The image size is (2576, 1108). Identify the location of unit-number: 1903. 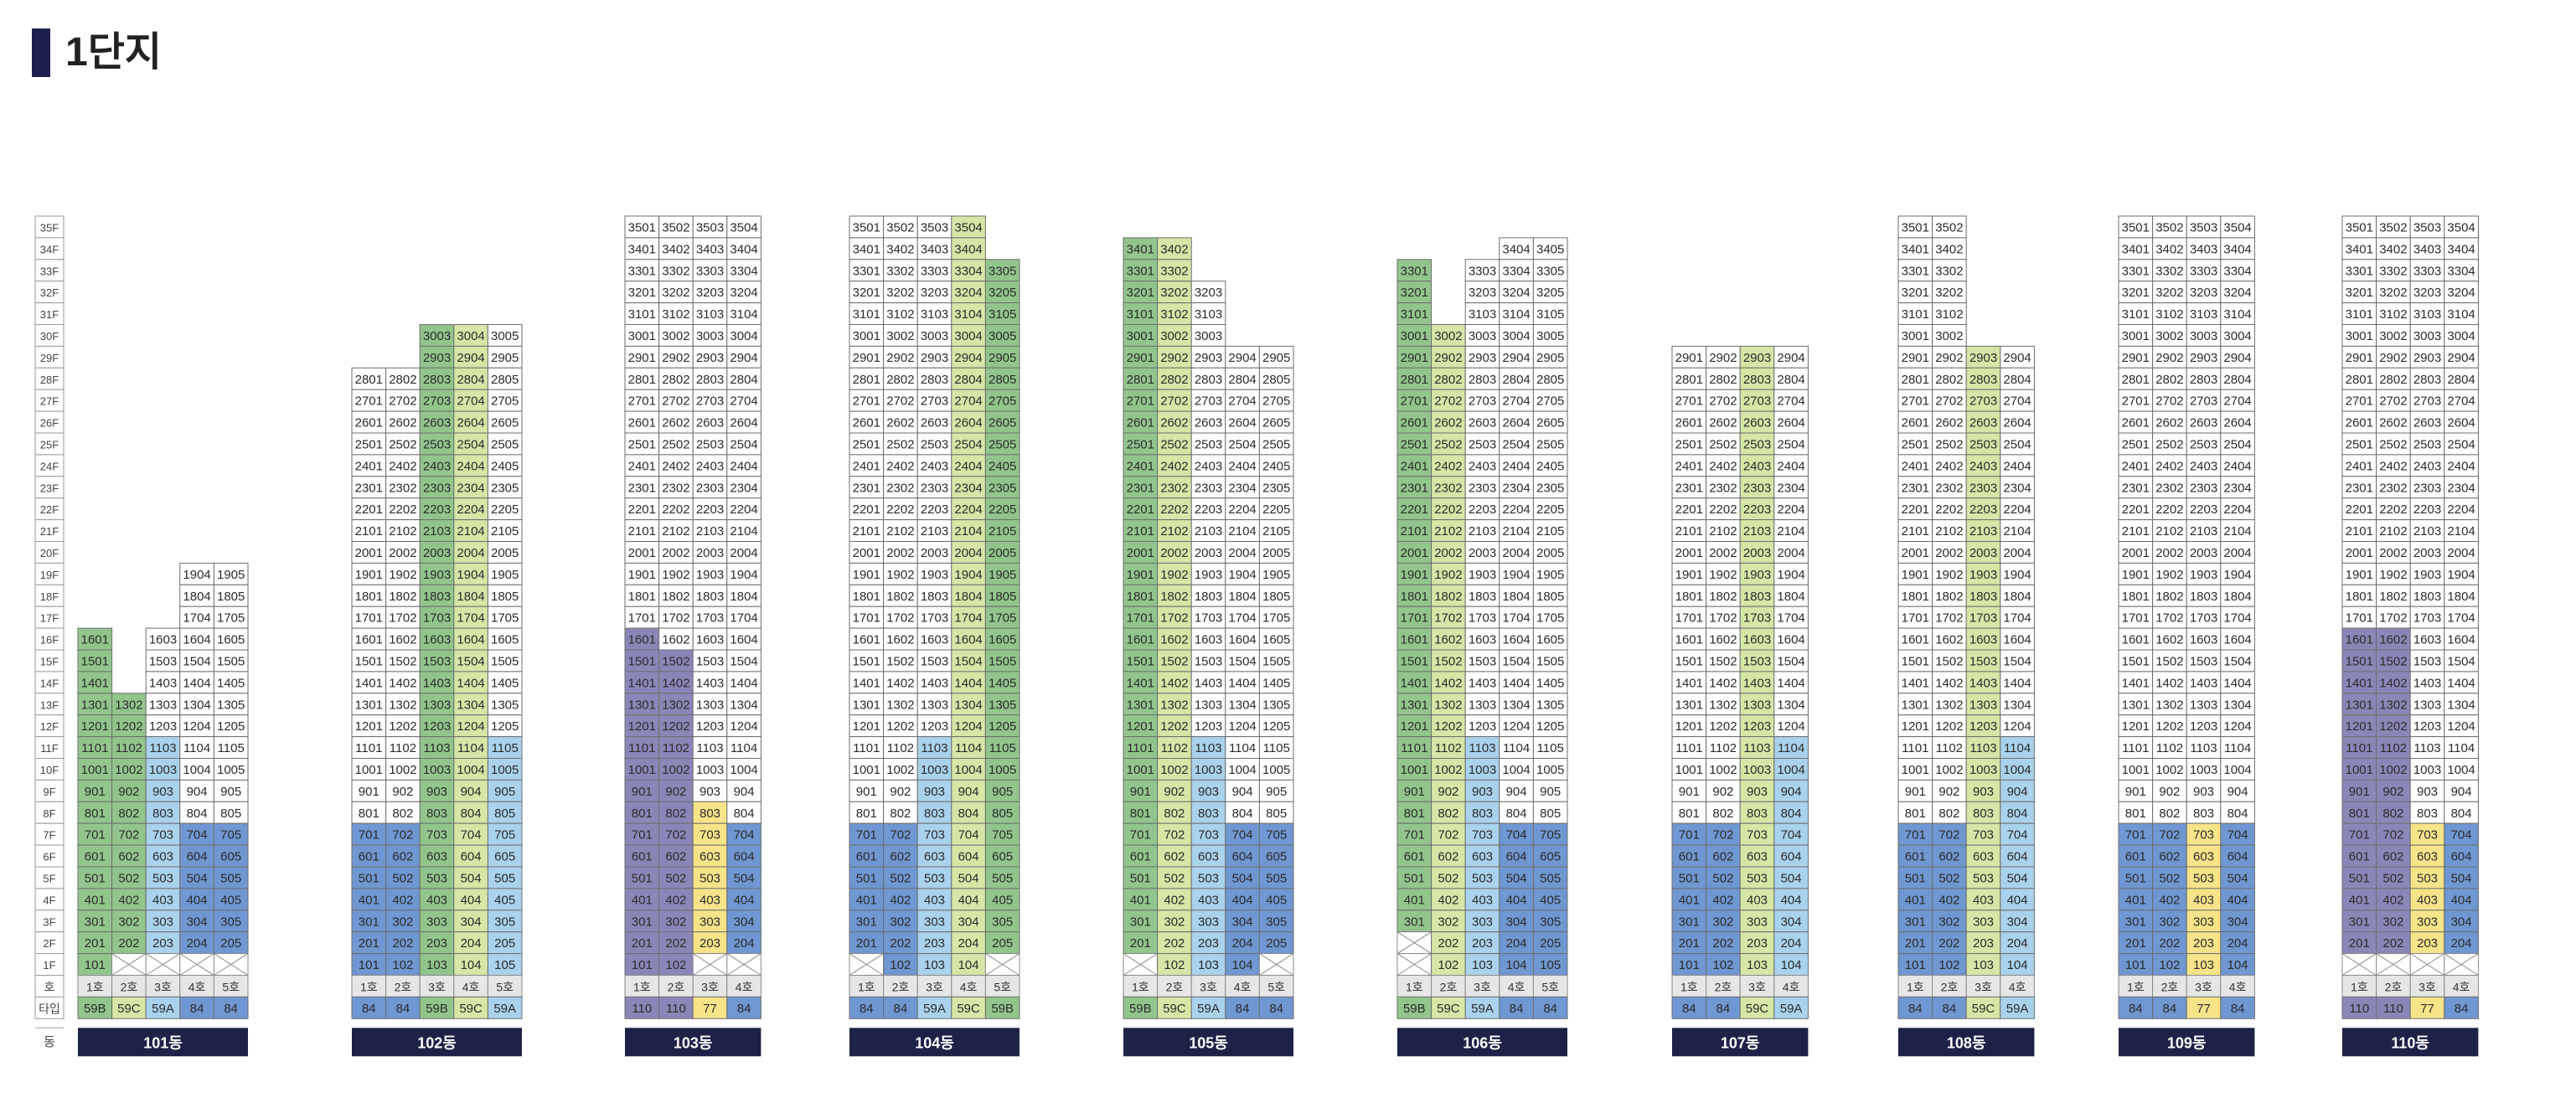
(1983, 575).